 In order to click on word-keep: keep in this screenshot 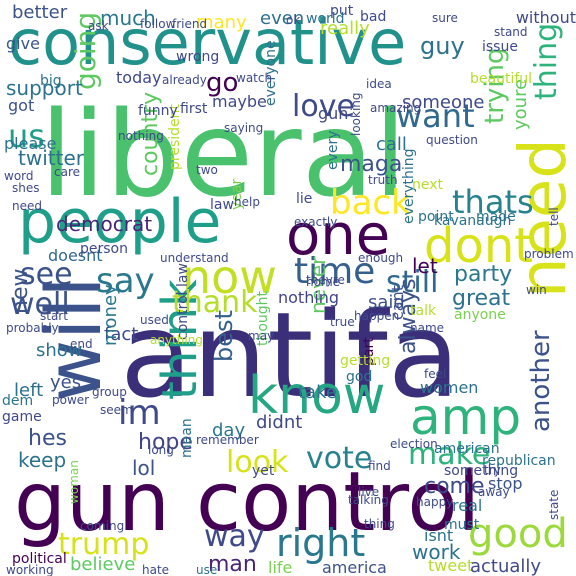, I will do `click(42, 460)`.